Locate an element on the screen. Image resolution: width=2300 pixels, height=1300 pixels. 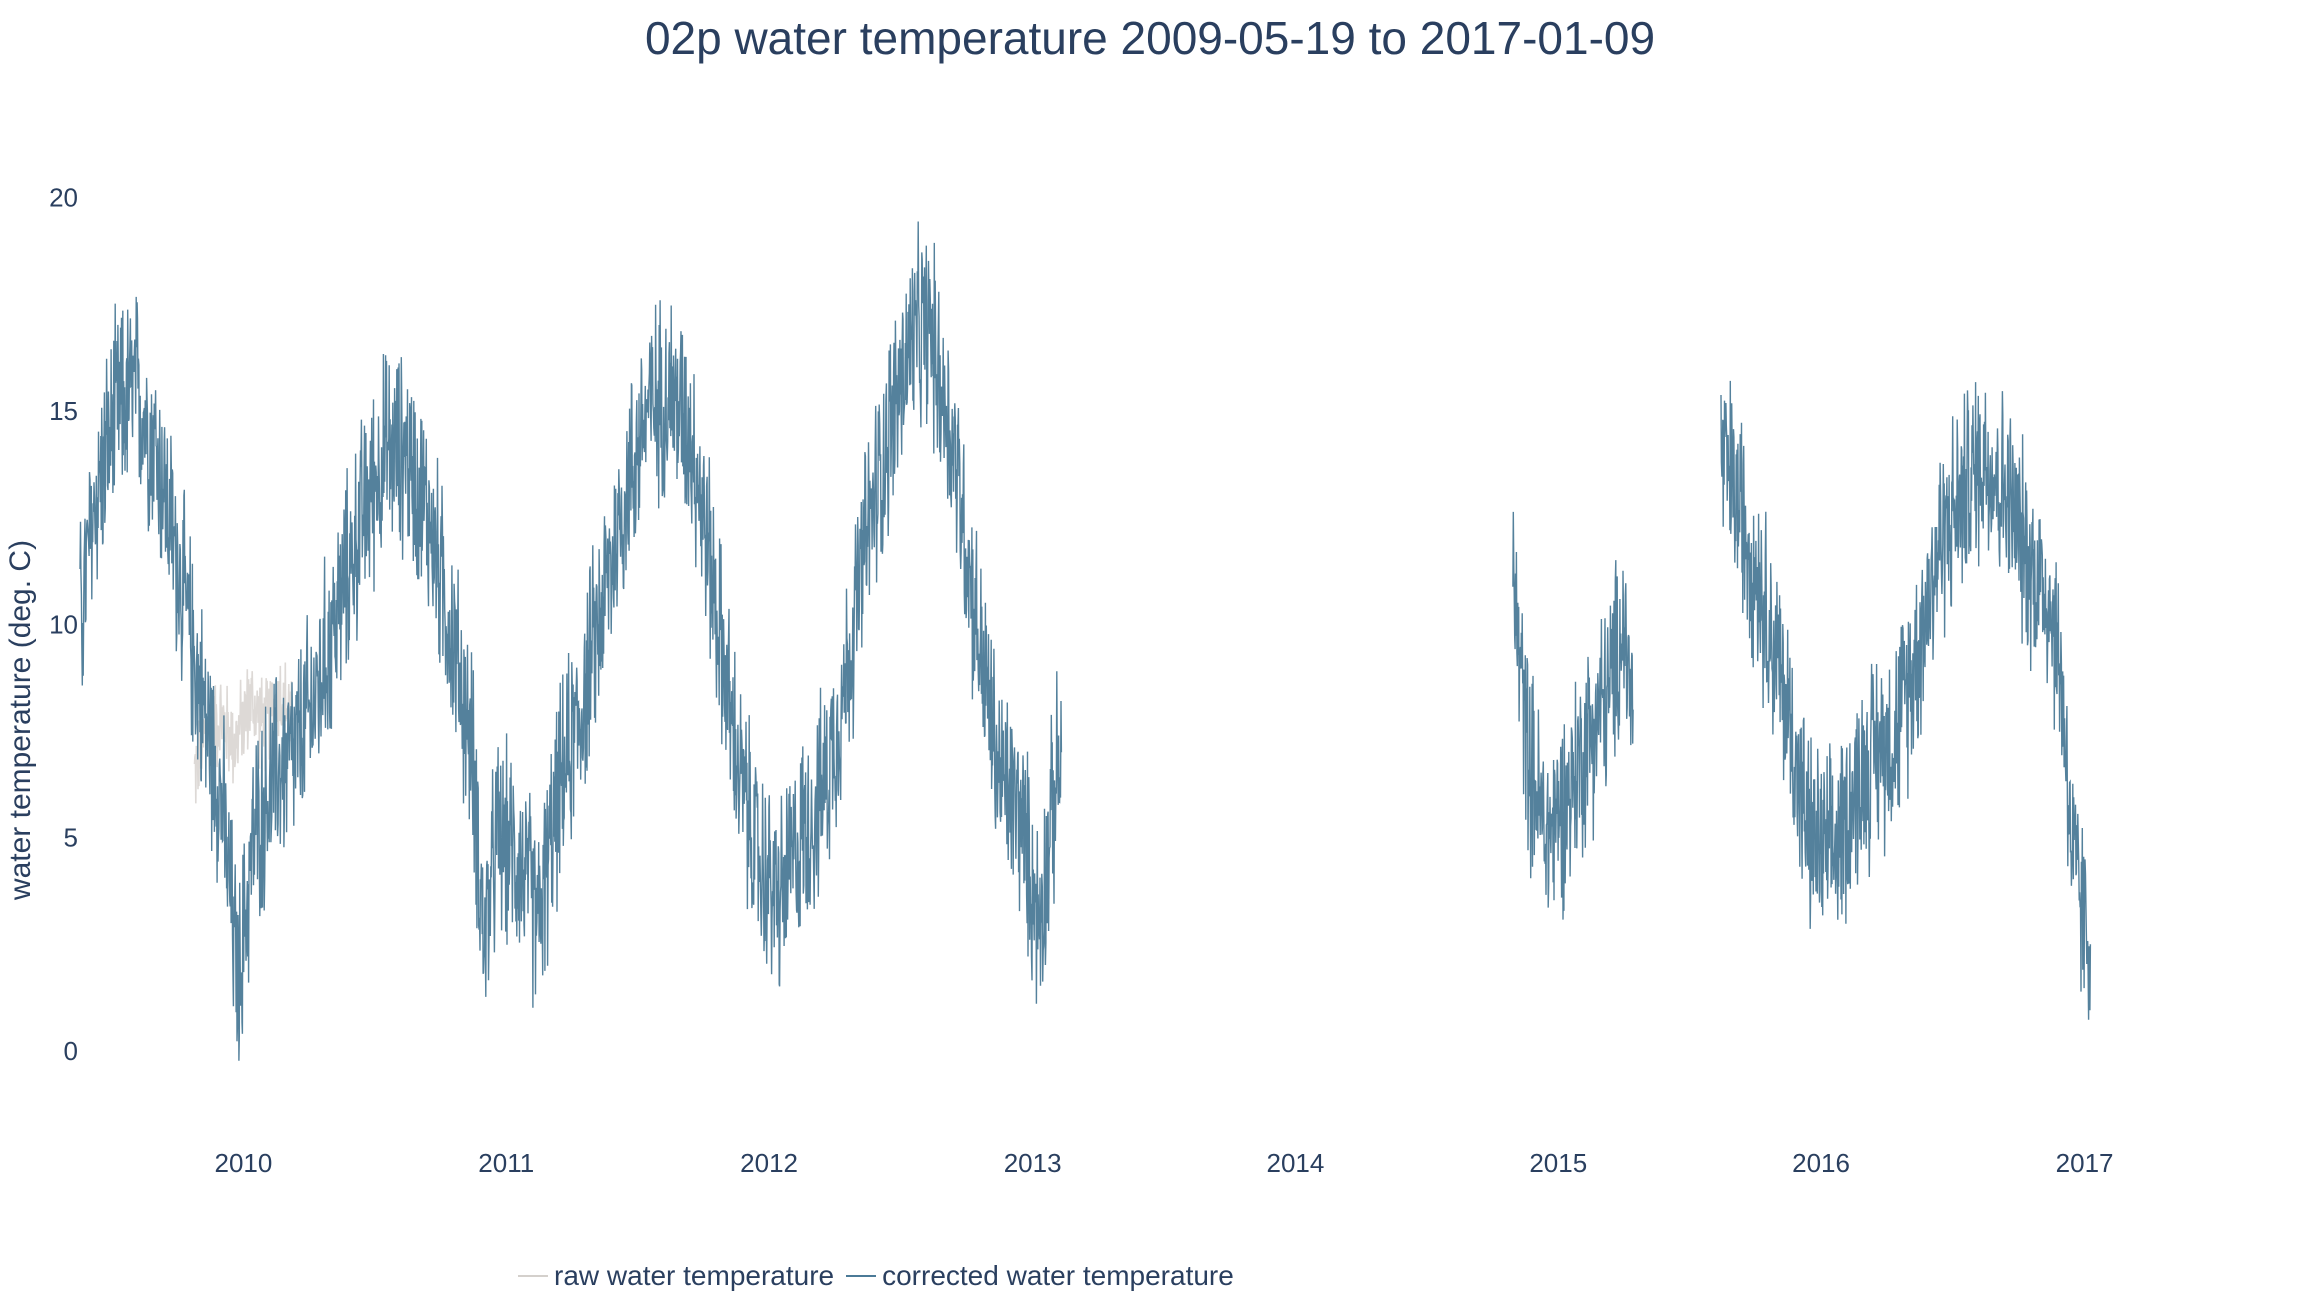
y-tick-label-10: 10 is located at coordinates (63, 624).